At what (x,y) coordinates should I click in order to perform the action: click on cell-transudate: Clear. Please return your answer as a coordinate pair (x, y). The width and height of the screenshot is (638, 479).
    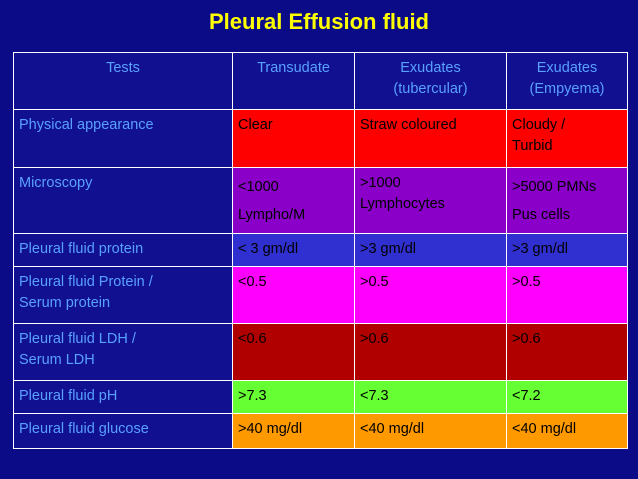
    Looking at the image, I should click on (293, 138).